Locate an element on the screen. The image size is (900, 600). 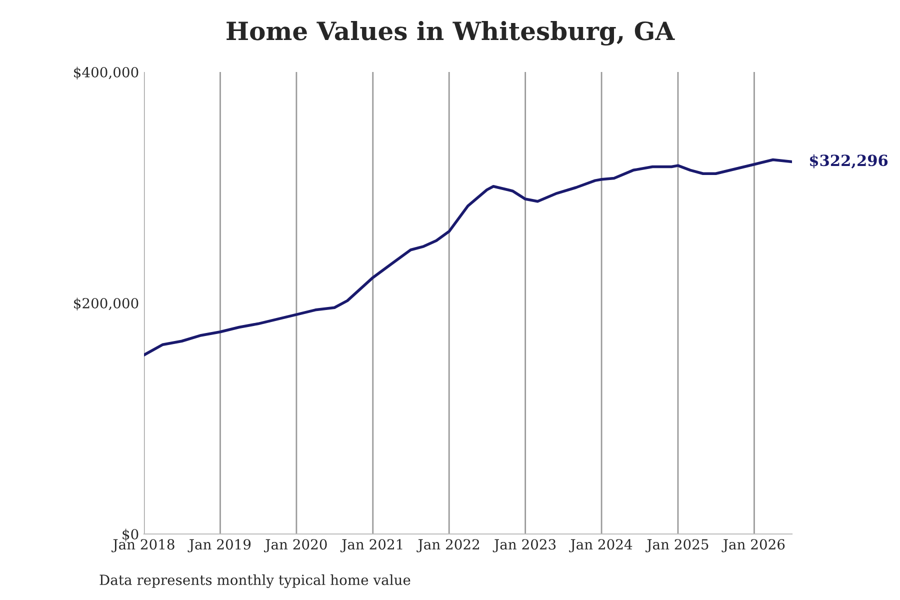
x-tick-label: Jan 2018 is located at coordinates (143, 545).